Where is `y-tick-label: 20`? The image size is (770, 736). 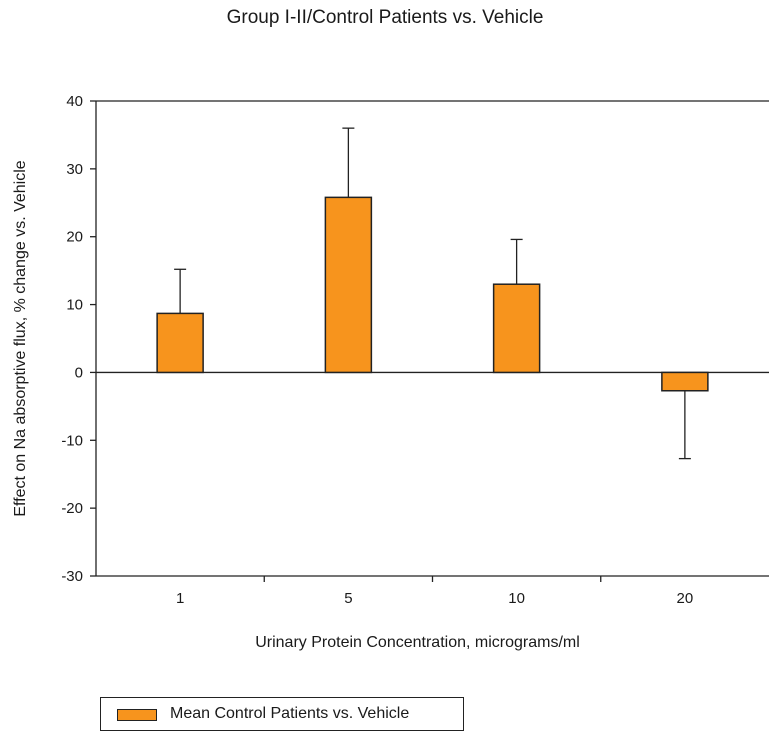
y-tick-label: 20 is located at coordinates (74, 237).